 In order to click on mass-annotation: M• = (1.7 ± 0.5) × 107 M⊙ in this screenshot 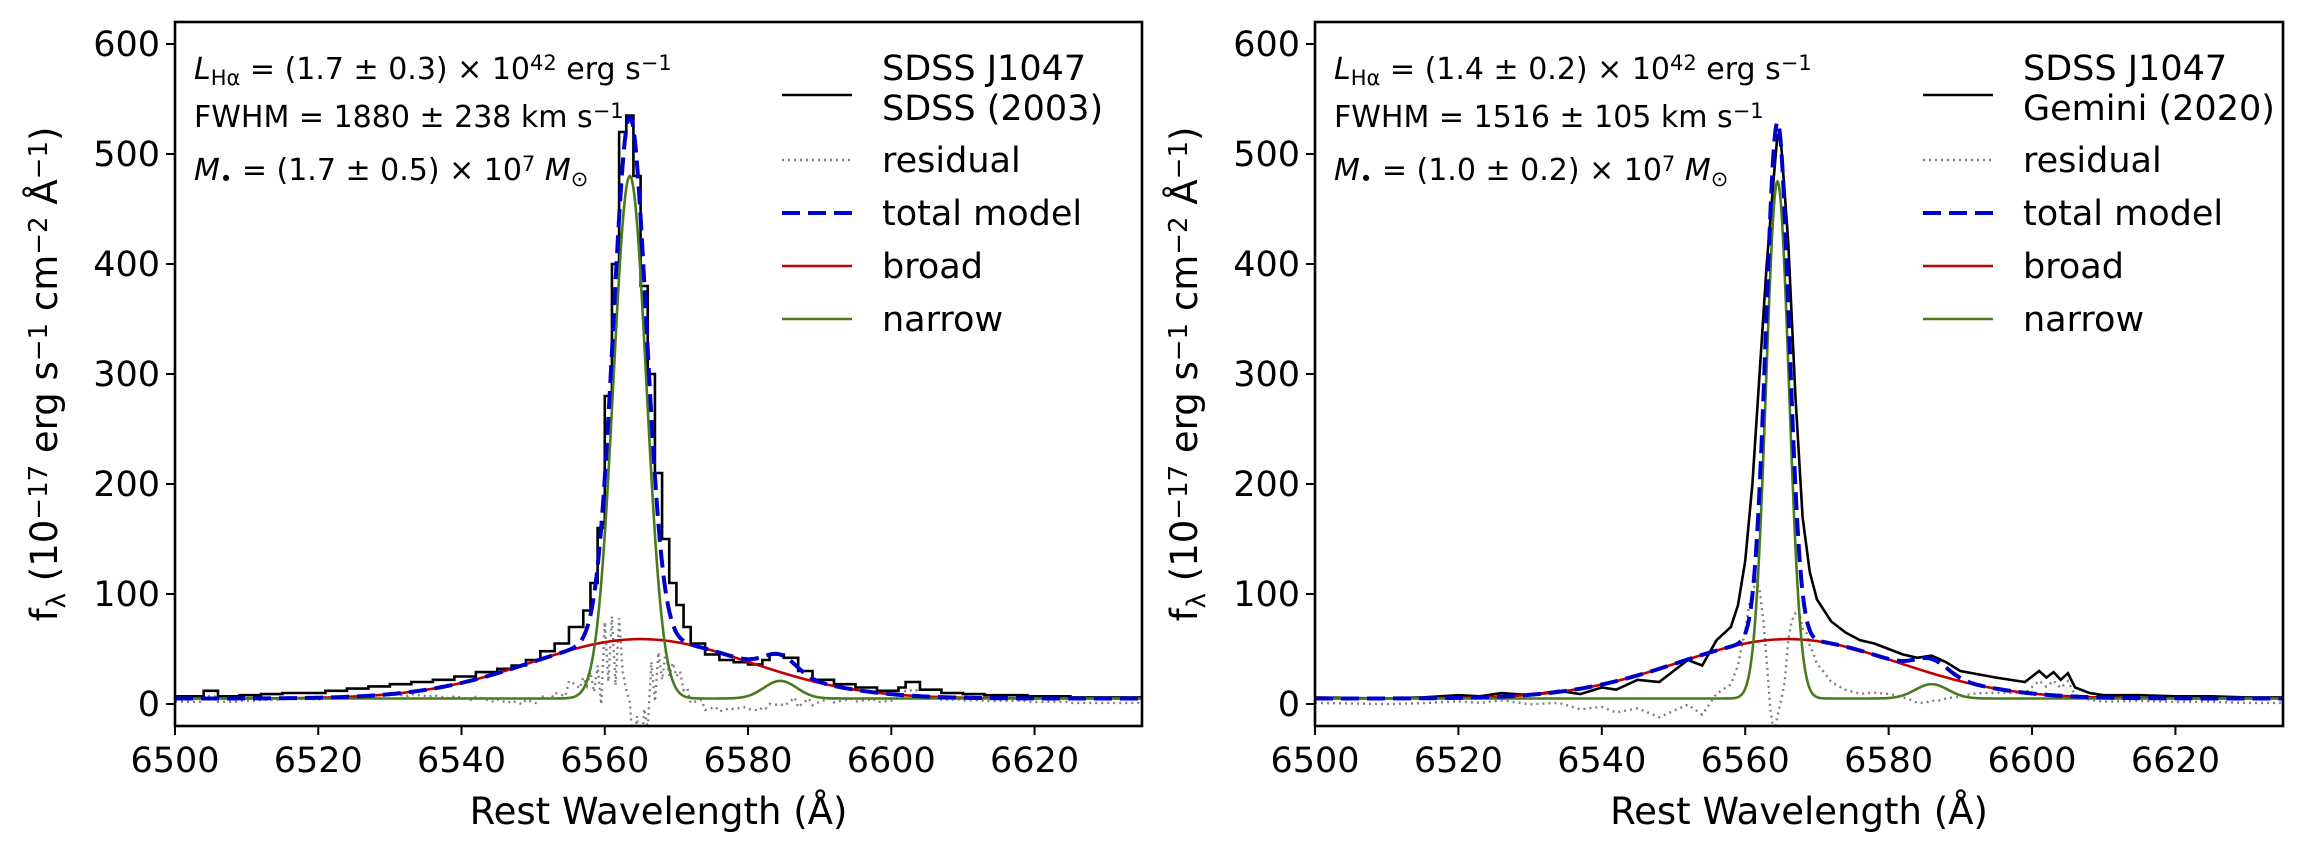, I will do `click(391, 172)`.